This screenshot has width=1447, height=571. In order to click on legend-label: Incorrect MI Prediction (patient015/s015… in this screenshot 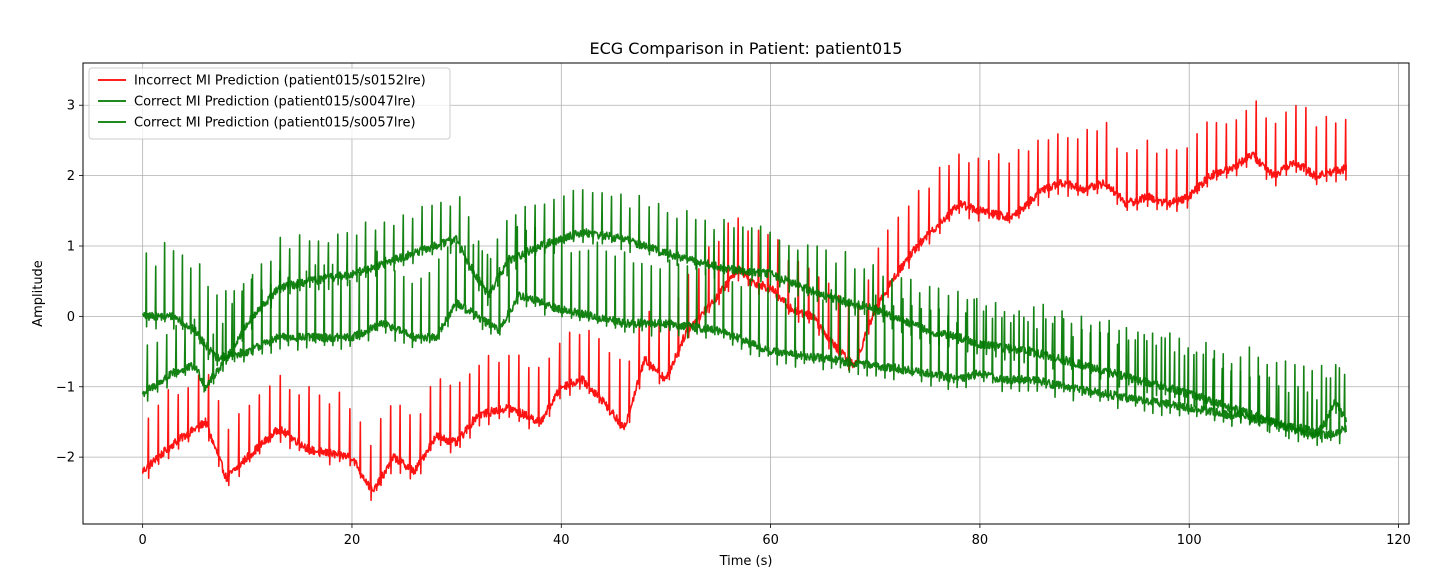, I will do `click(280, 81)`.